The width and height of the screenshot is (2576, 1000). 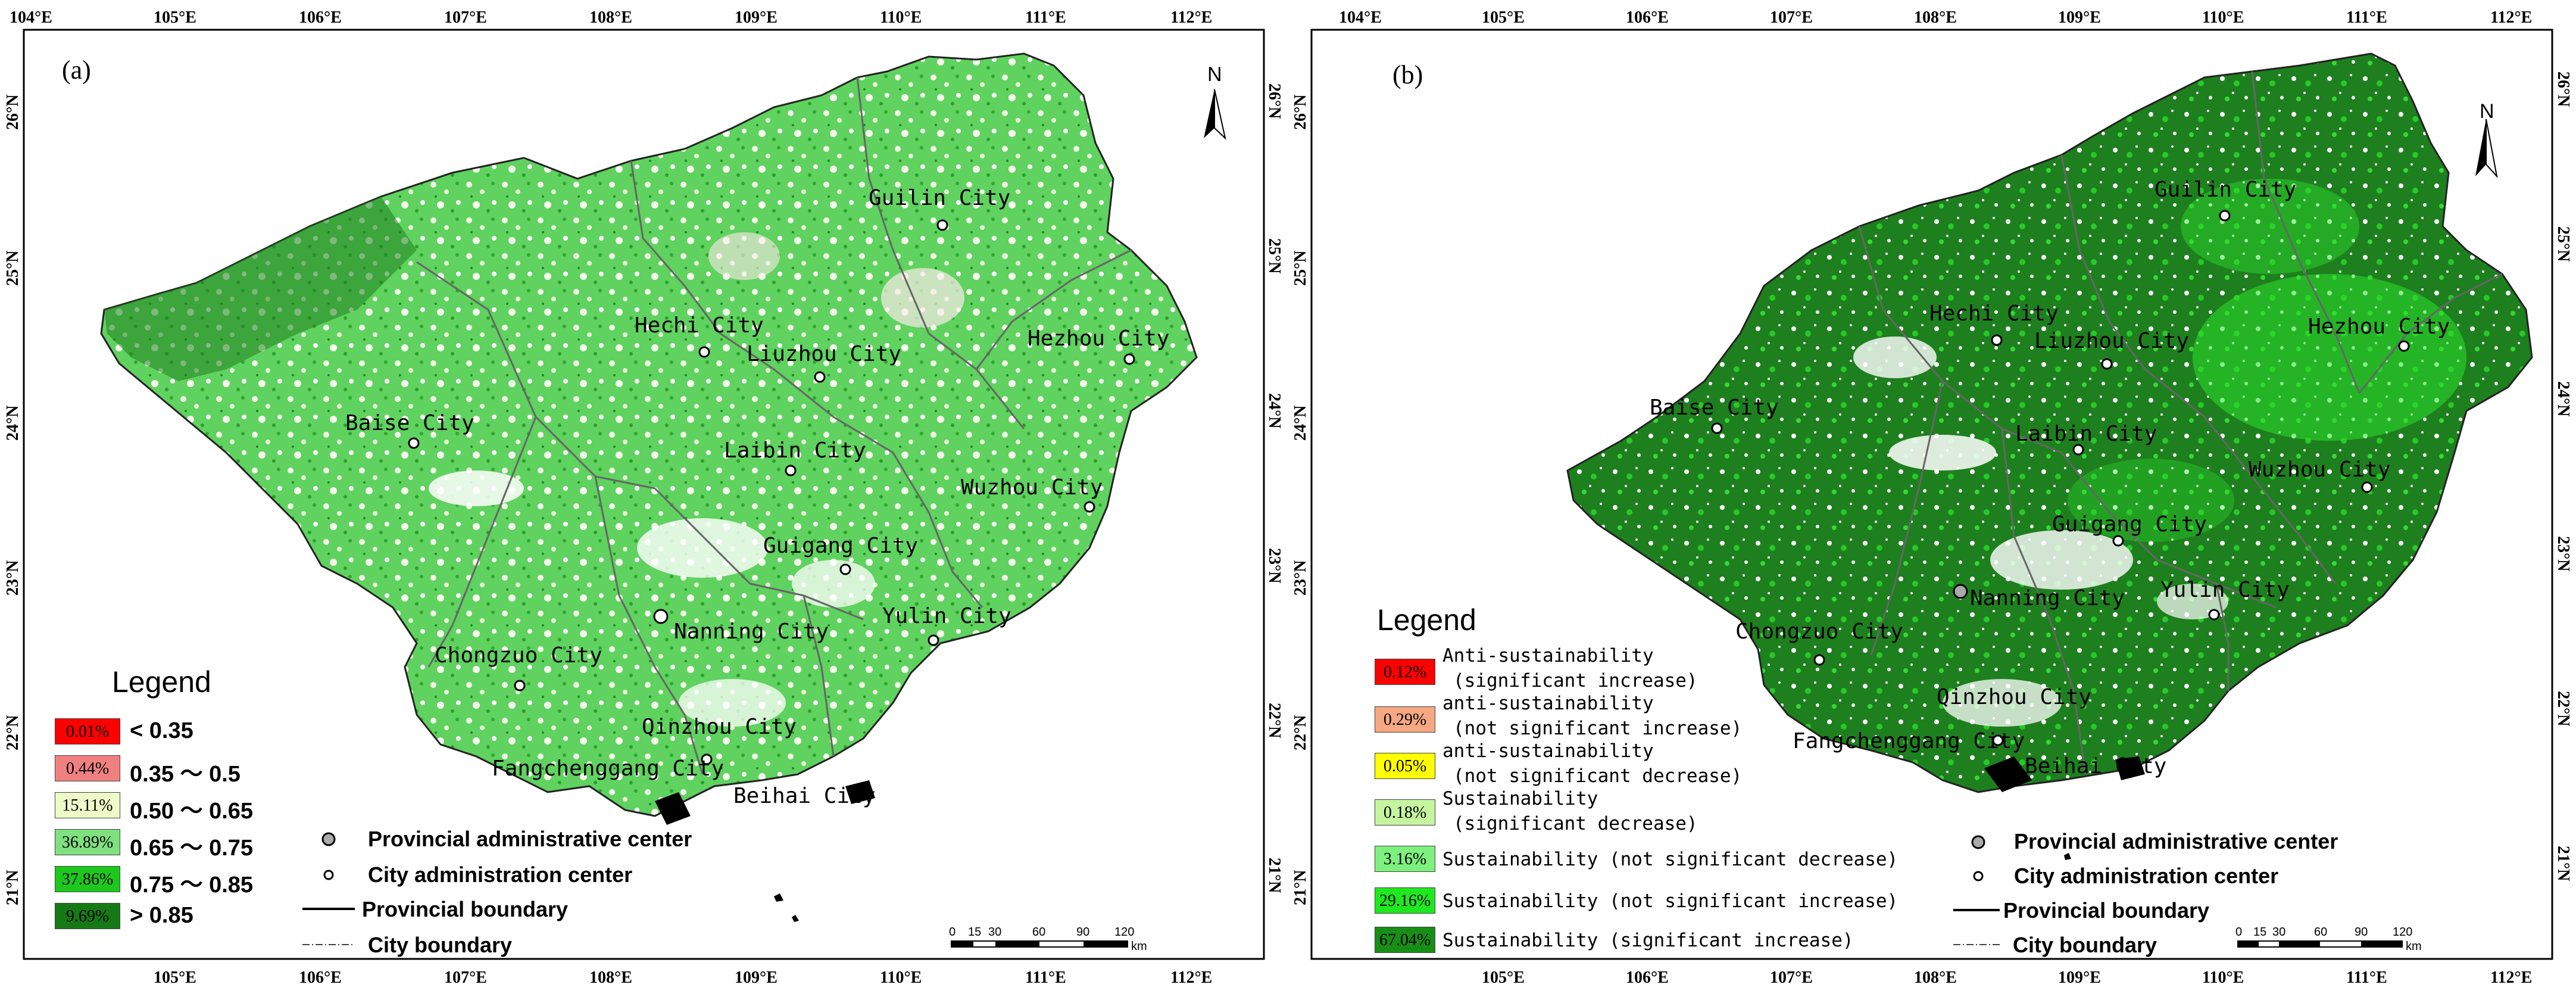 What do you see at coordinates (192, 885) in the screenshot?
I see `legend-label: 0.75 ～ 0.85` at bounding box center [192, 885].